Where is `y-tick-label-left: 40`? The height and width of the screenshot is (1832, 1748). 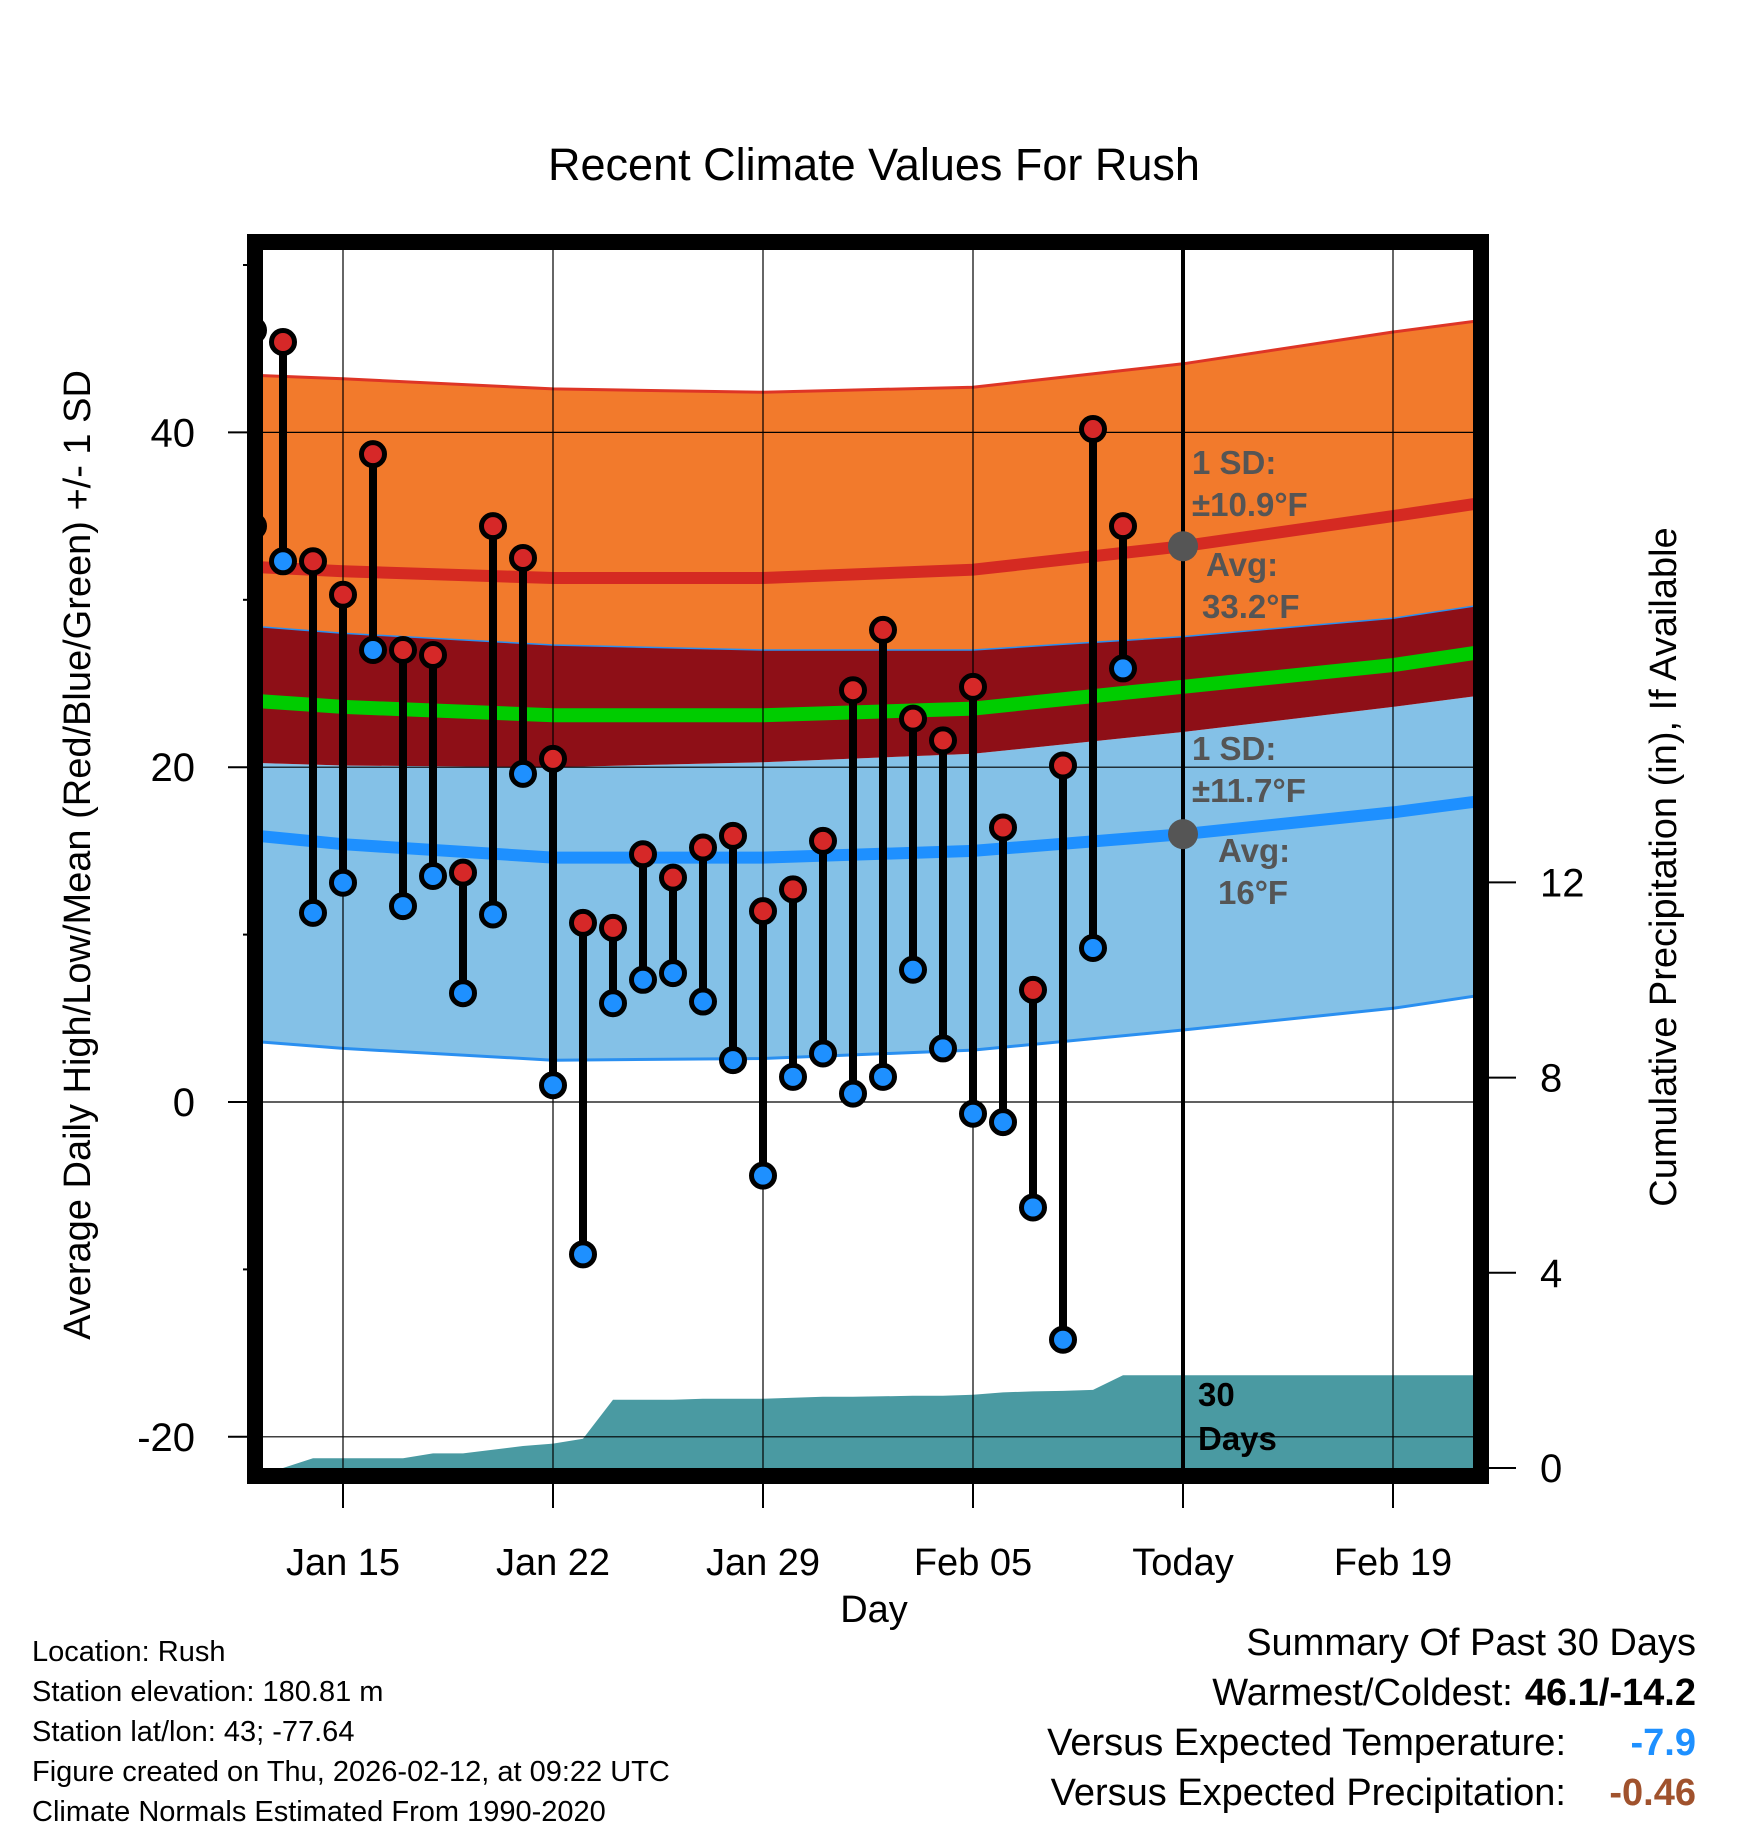 y-tick-label-left: 40 is located at coordinates (173, 433).